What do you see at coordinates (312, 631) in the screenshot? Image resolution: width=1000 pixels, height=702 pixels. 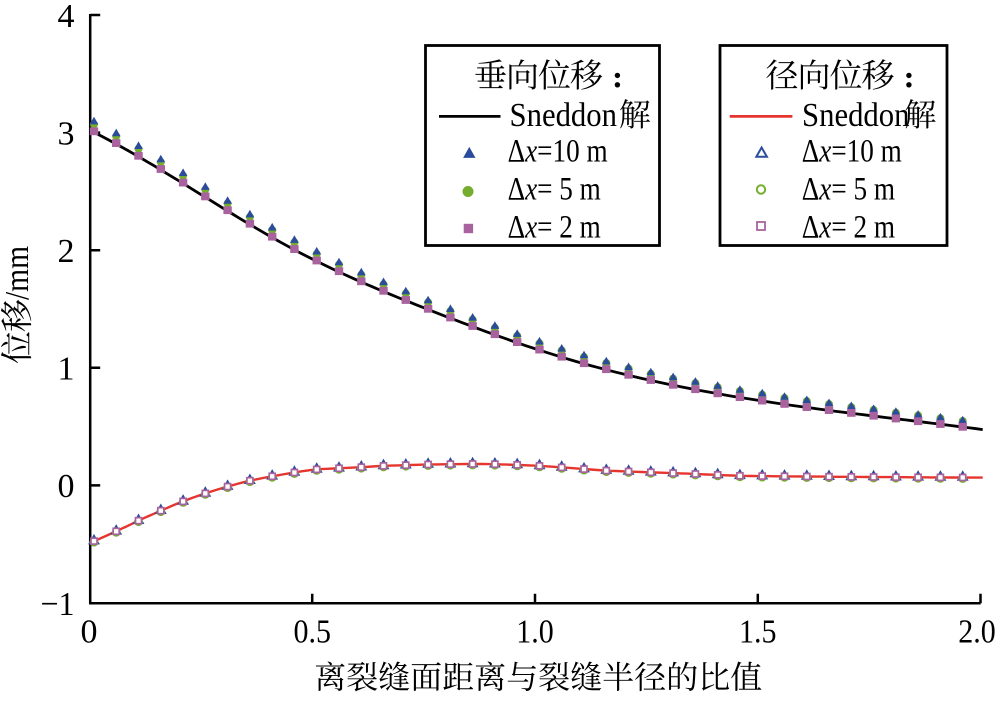 I see `svg-text: 0.5` at bounding box center [312, 631].